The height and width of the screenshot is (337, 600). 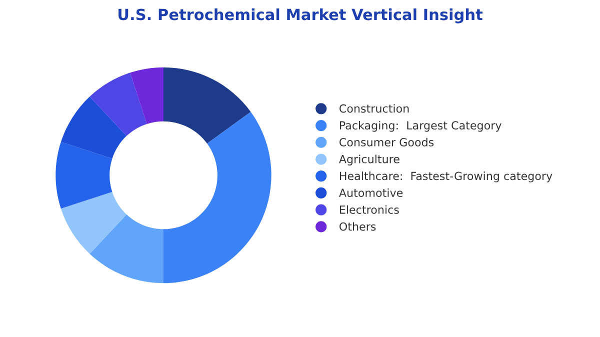 What do you see at coordinates (446, 177) in the screenshot?
I see `legend-label: Healthcare: Fastest-Growing category` at bounding box center [446, 177].